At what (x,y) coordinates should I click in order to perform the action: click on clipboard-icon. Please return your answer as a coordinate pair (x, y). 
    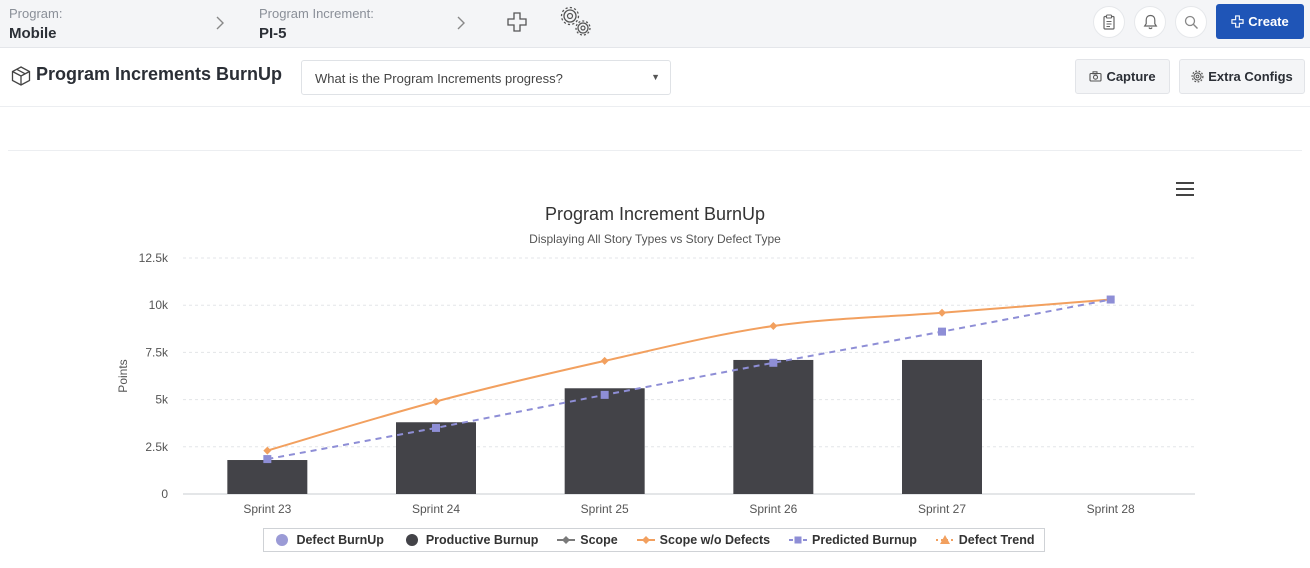
    Looking at the image, I should click on (1109, 22).